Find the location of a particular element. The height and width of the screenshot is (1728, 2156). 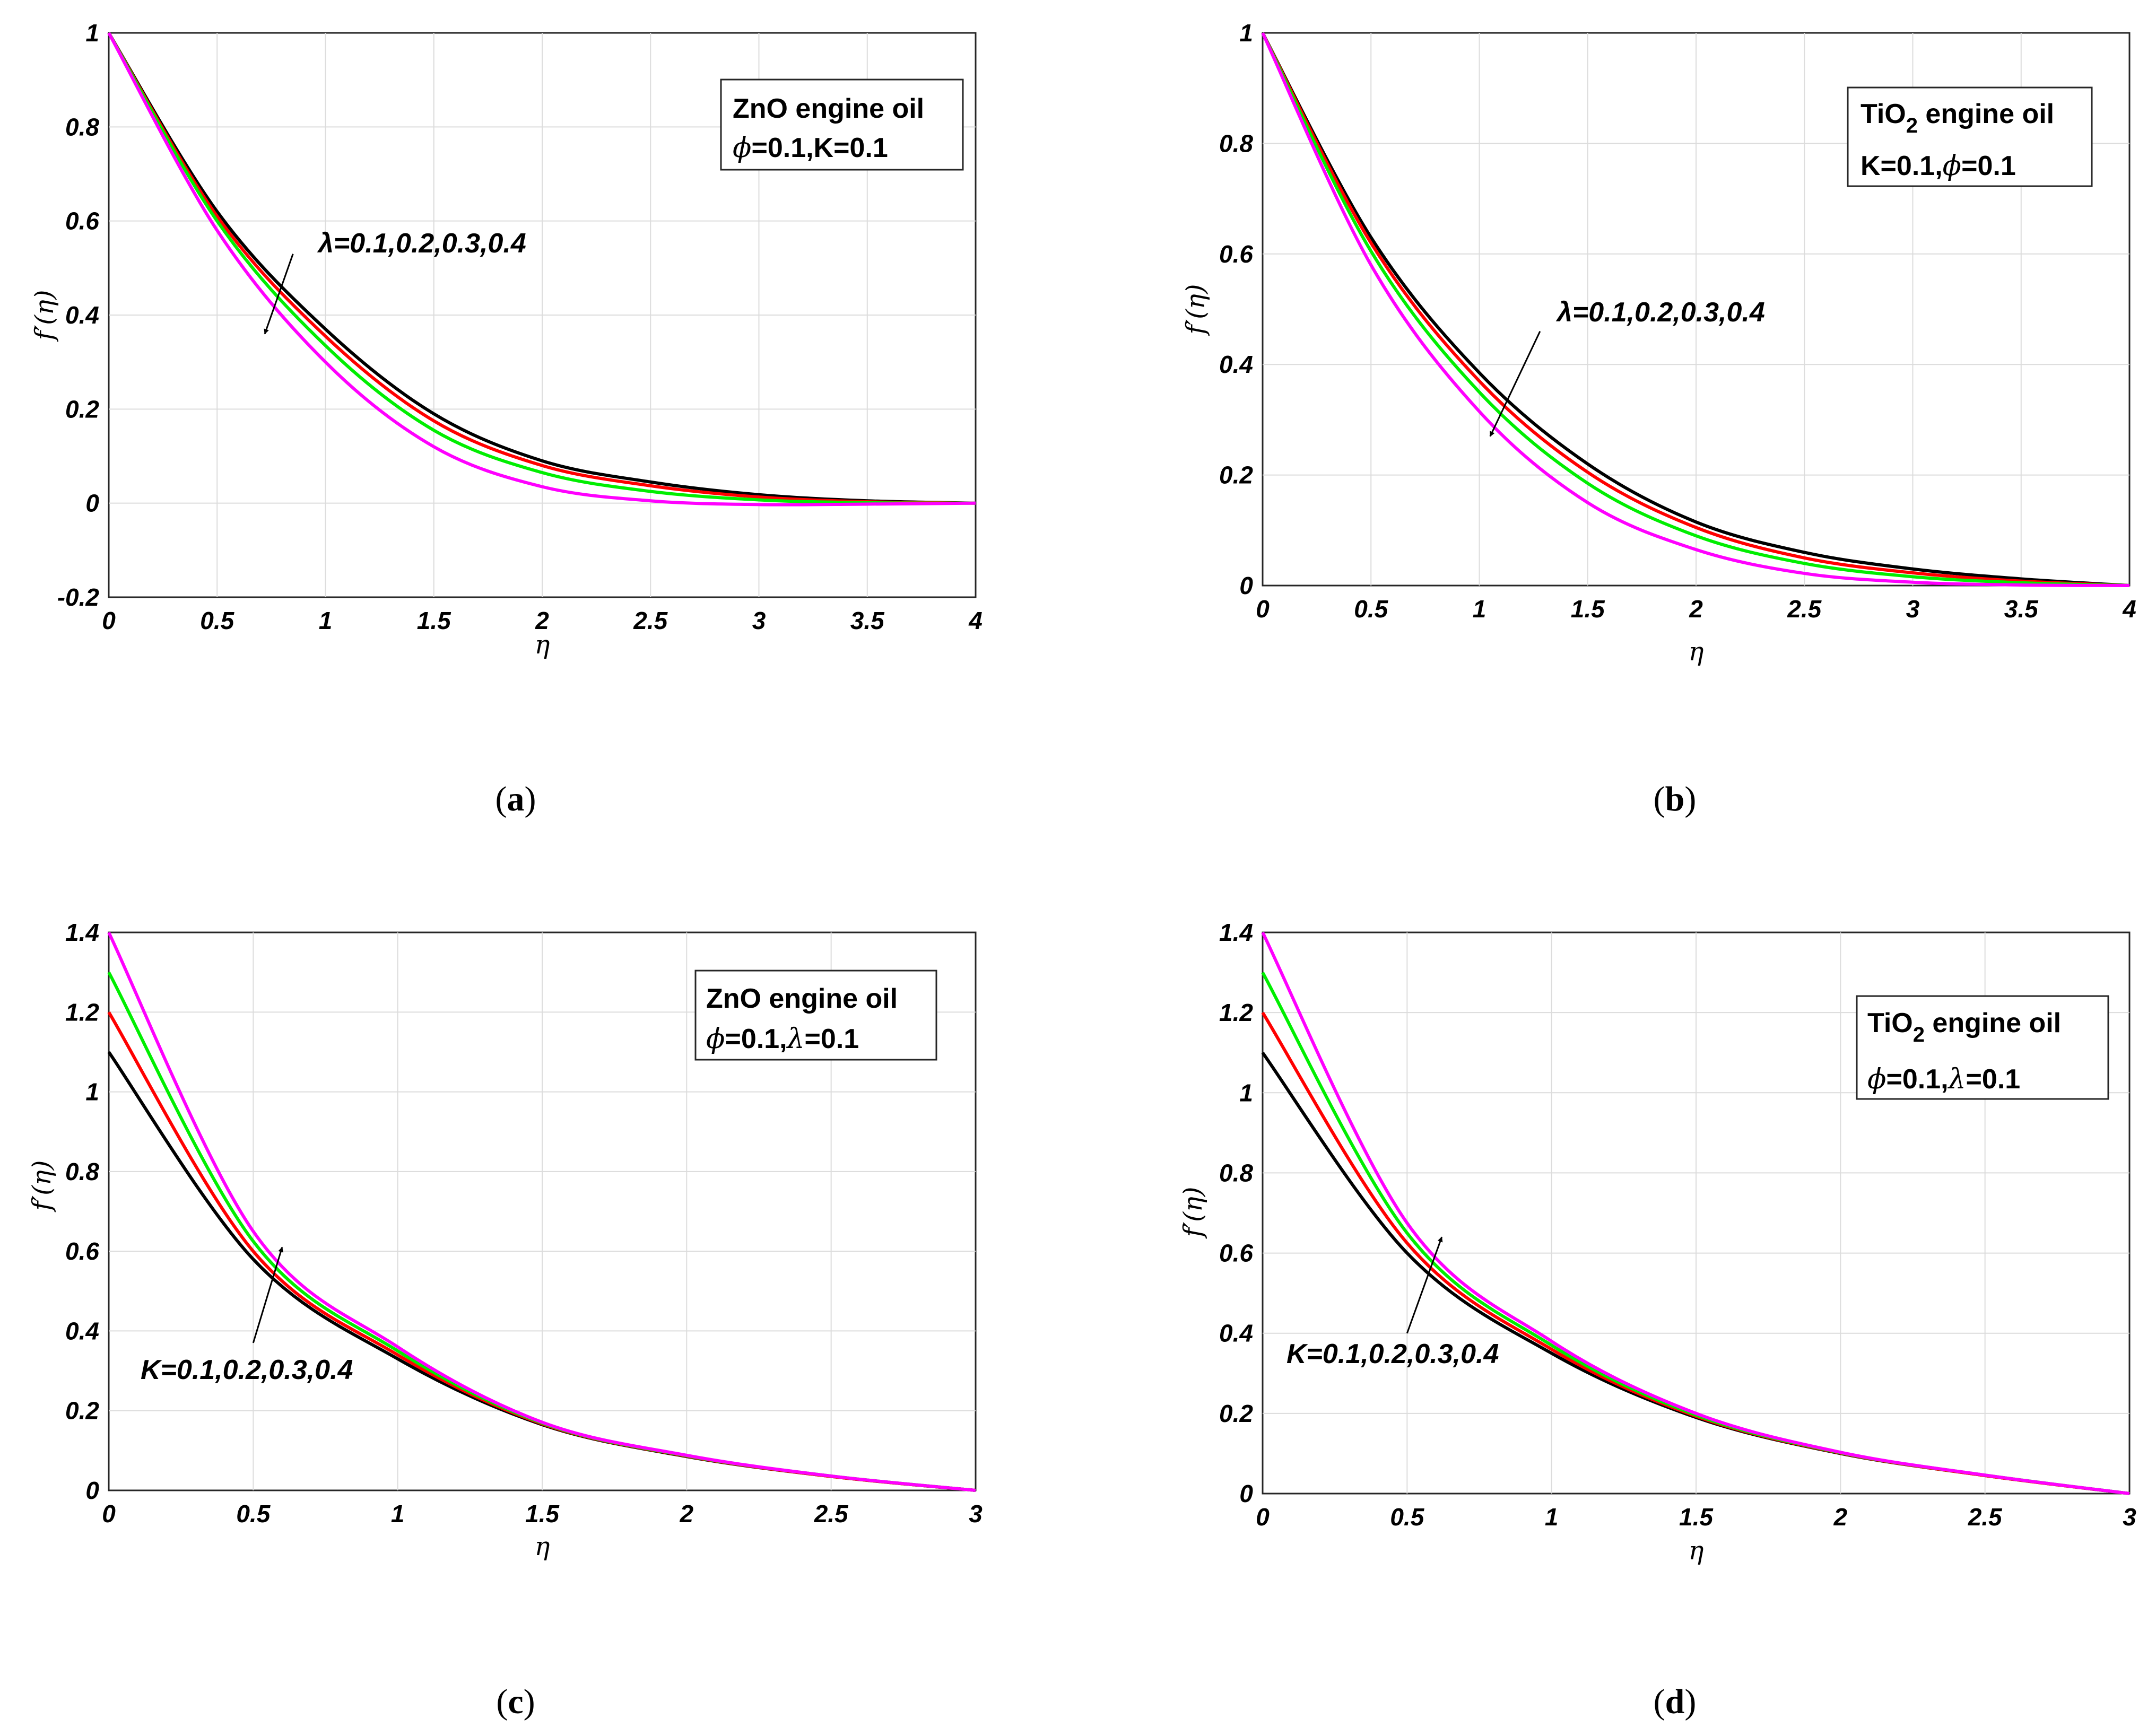

legend-line-2: =0.1,K=0.1 is located at coordinates (819, 148).